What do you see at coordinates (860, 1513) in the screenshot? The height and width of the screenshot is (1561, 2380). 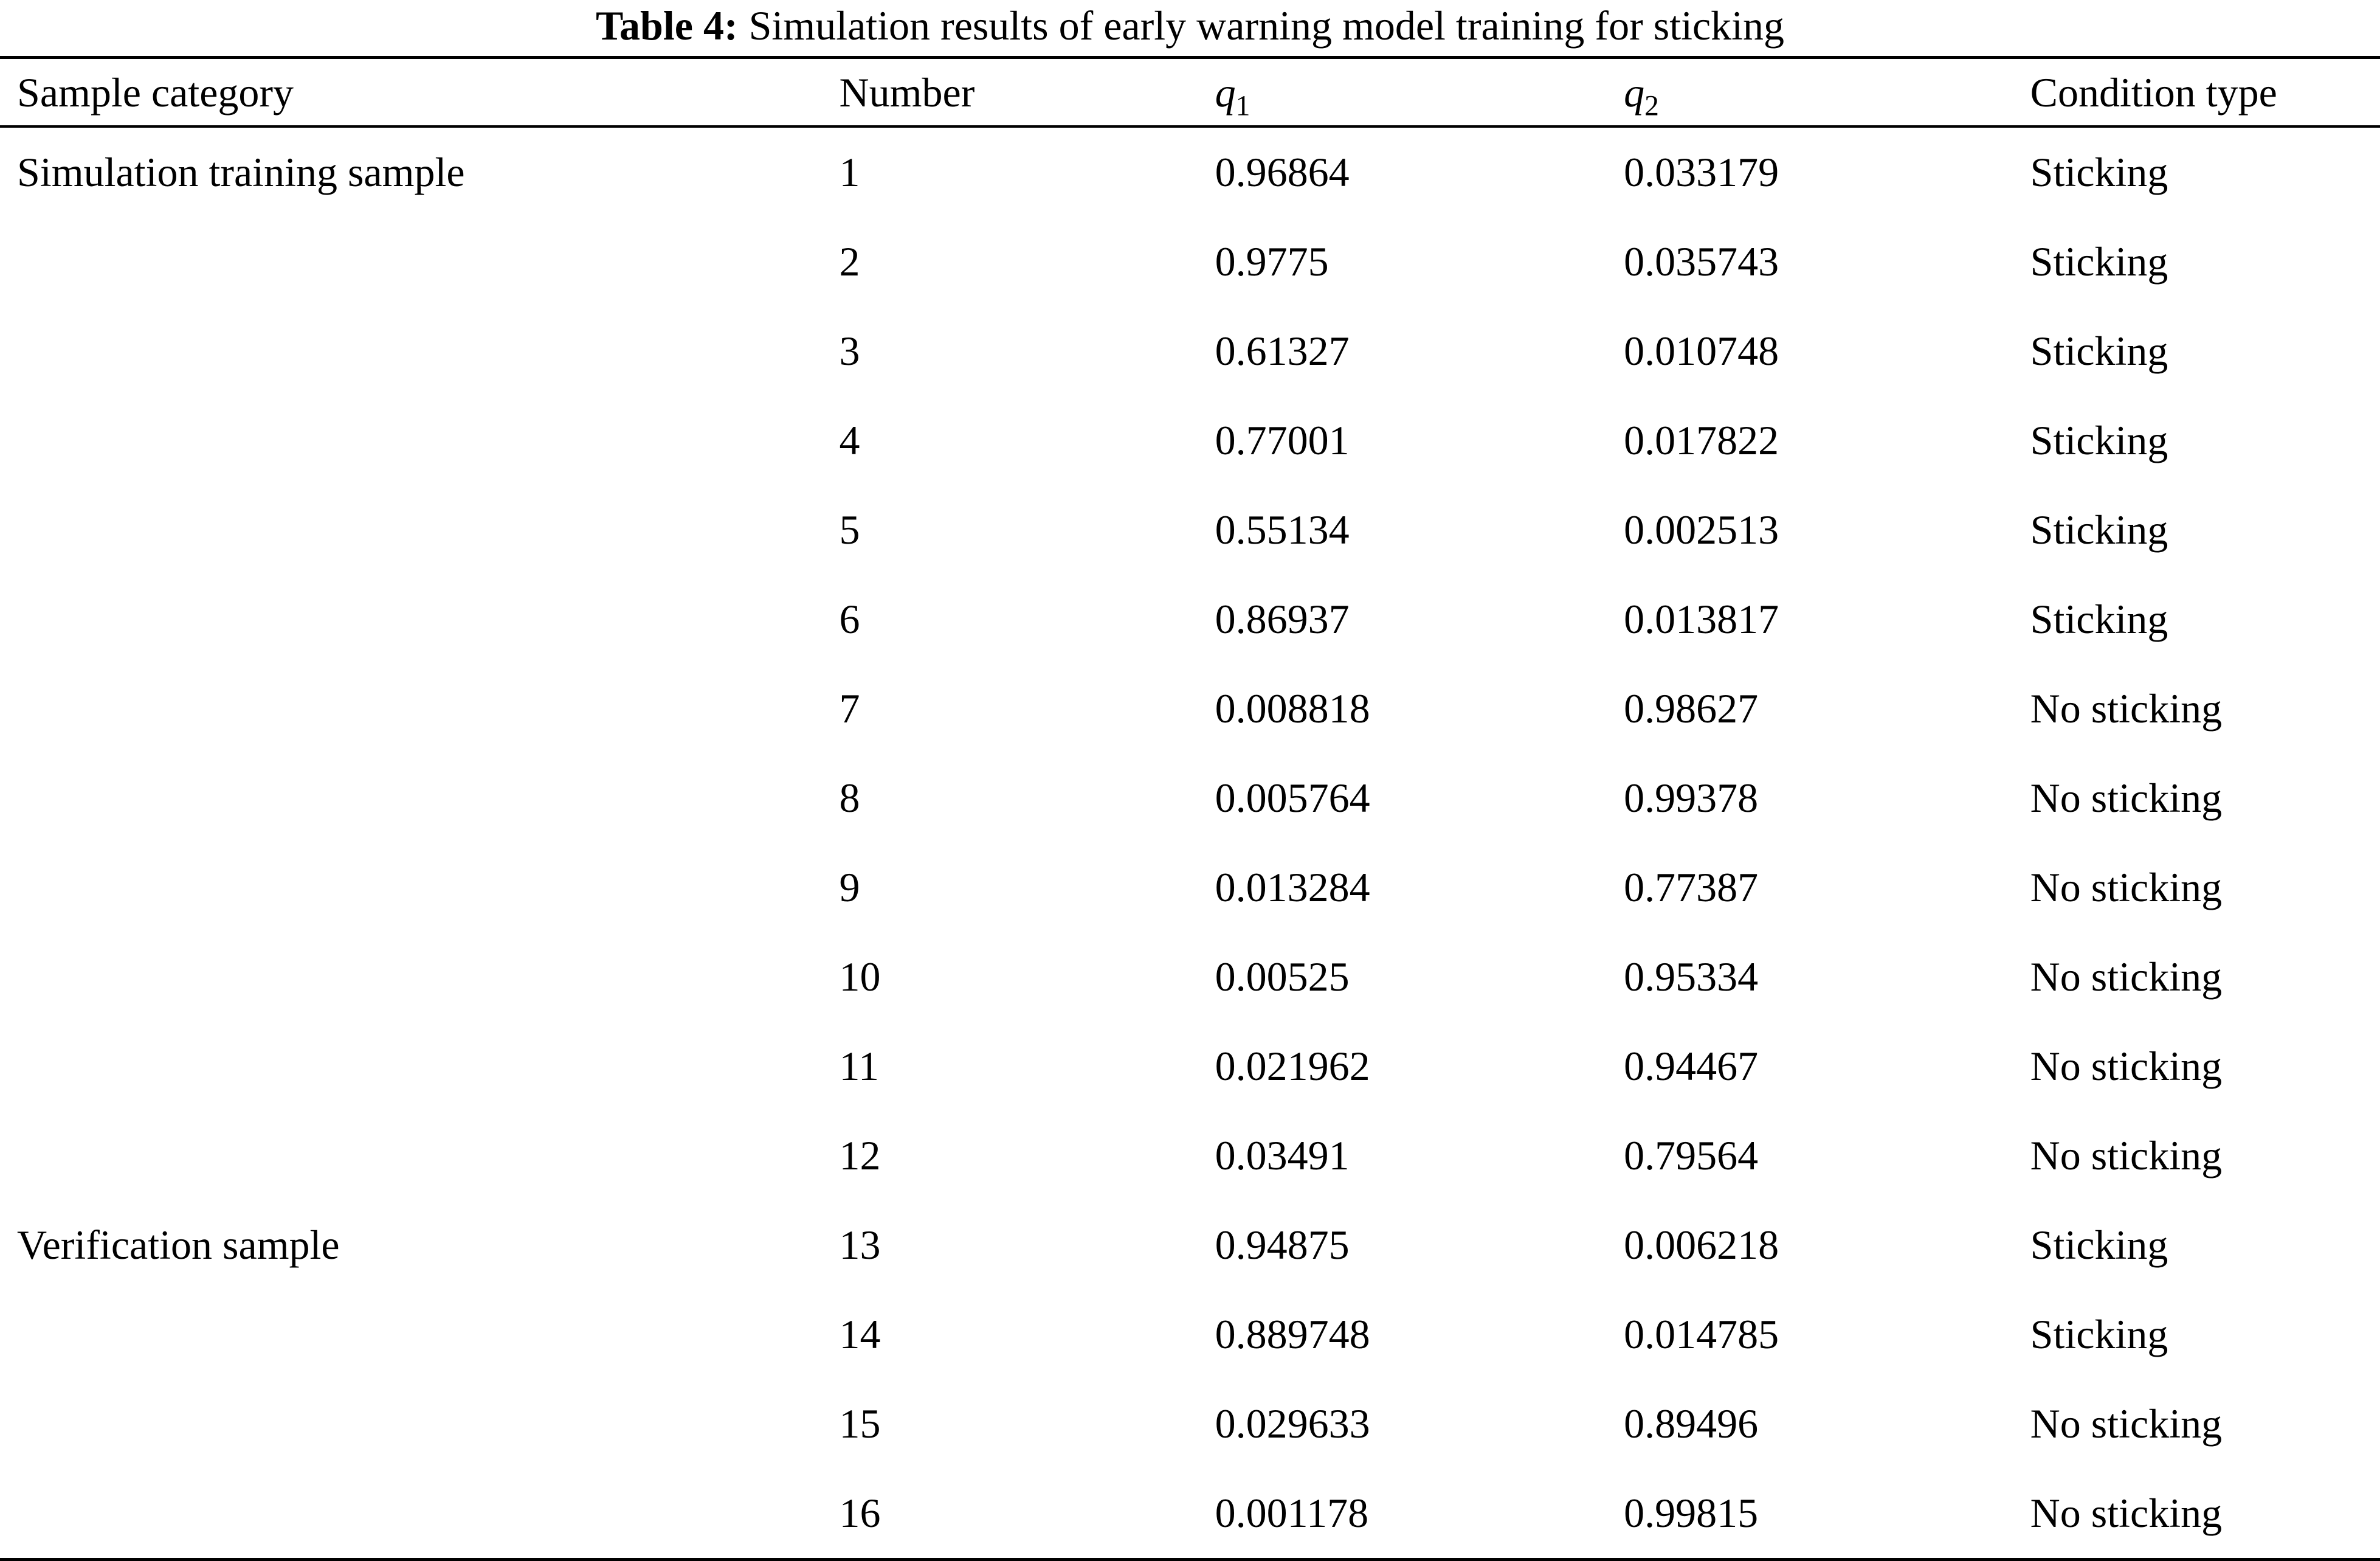 I see `cell-number: 16` at bounding box center [860, 1513].